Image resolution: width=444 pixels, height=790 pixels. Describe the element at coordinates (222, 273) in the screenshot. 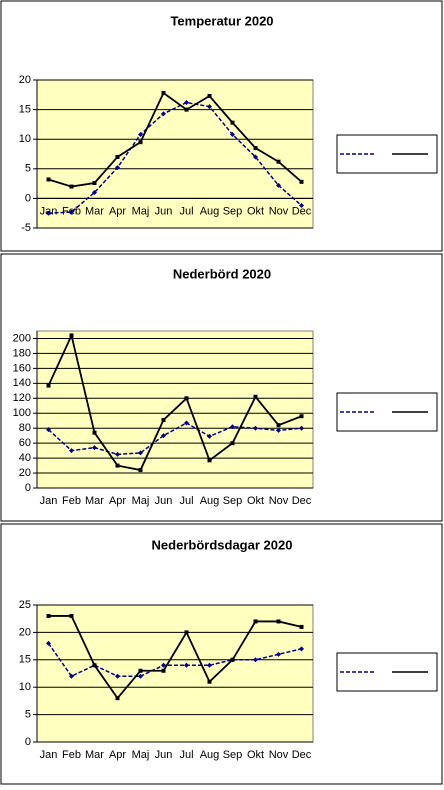

I see `chart-title: Nederbörd 2020` at that location.